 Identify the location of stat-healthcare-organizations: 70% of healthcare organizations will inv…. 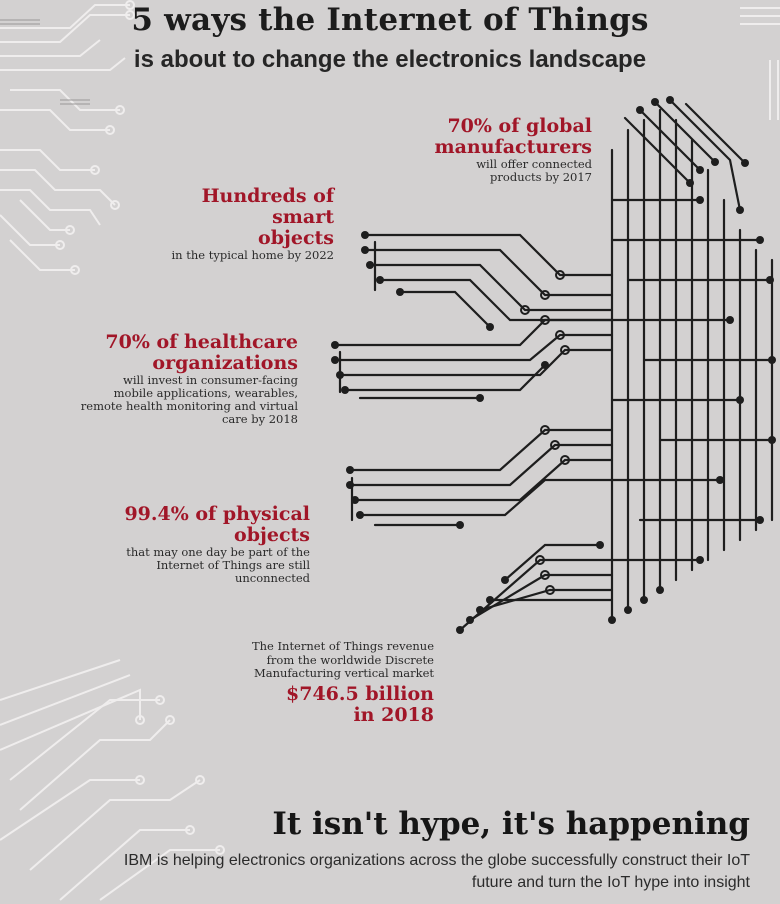
(188, 379).